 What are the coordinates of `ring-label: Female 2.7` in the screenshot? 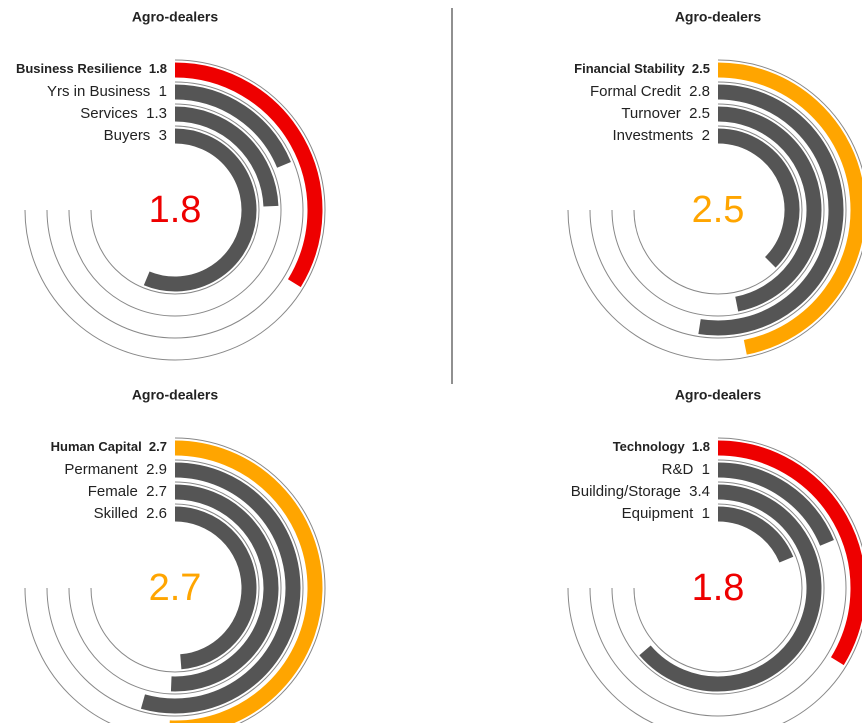 It's located at (127, 491).